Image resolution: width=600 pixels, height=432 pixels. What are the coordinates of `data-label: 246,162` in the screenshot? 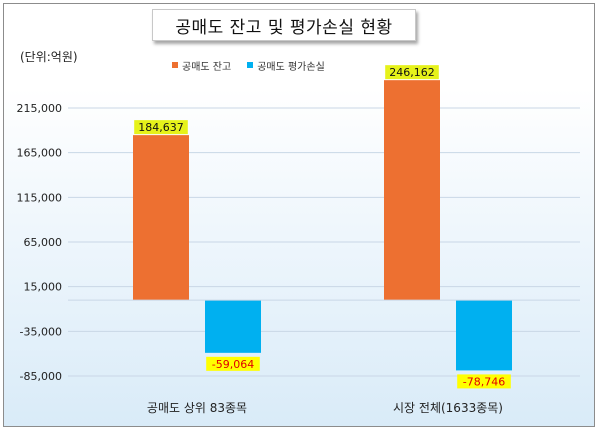 It's located at (412, 72).